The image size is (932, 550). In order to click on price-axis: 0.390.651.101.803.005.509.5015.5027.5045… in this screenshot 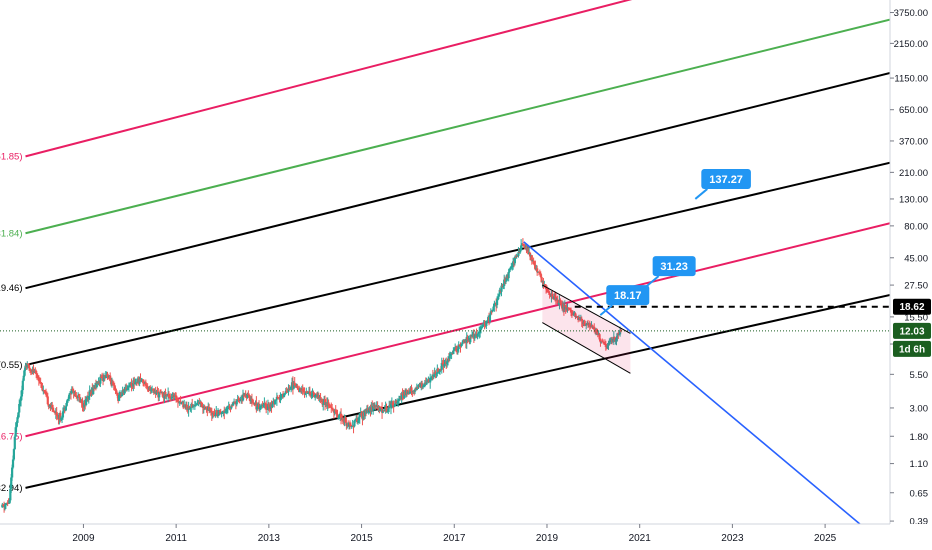, I will do `click(910, 264)`.